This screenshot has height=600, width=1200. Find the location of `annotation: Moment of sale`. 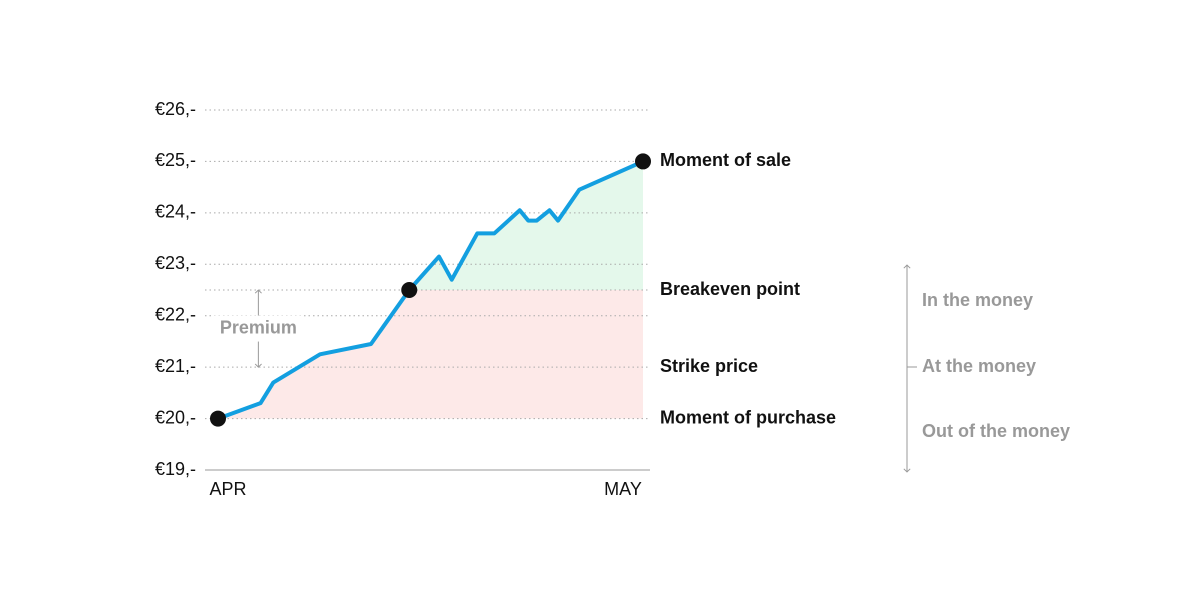

annotation: Moment of sale is located at coordinates (725, 160).